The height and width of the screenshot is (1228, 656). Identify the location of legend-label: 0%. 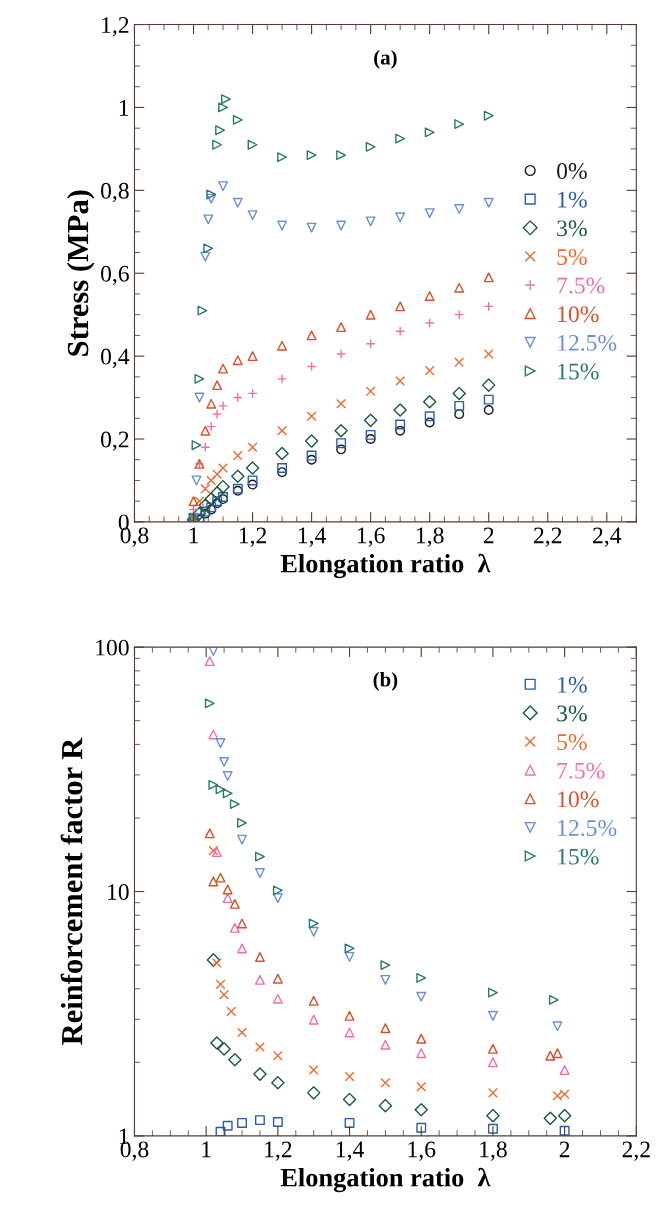
(572, 171).